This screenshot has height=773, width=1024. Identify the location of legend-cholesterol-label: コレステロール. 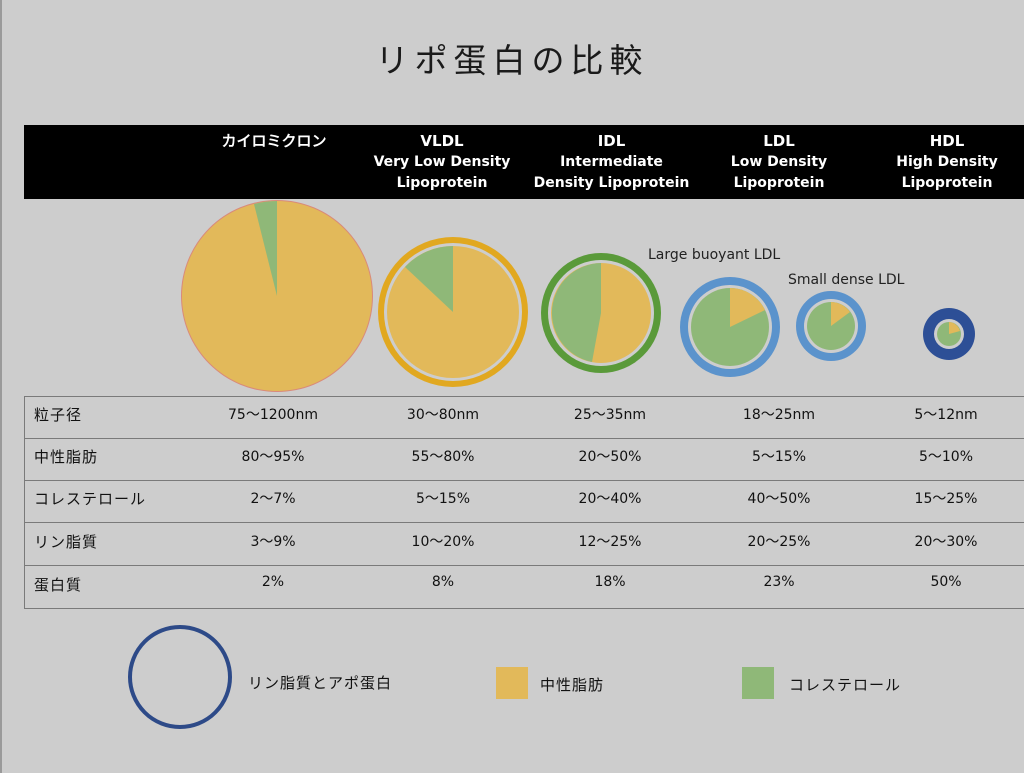
(845, 685).